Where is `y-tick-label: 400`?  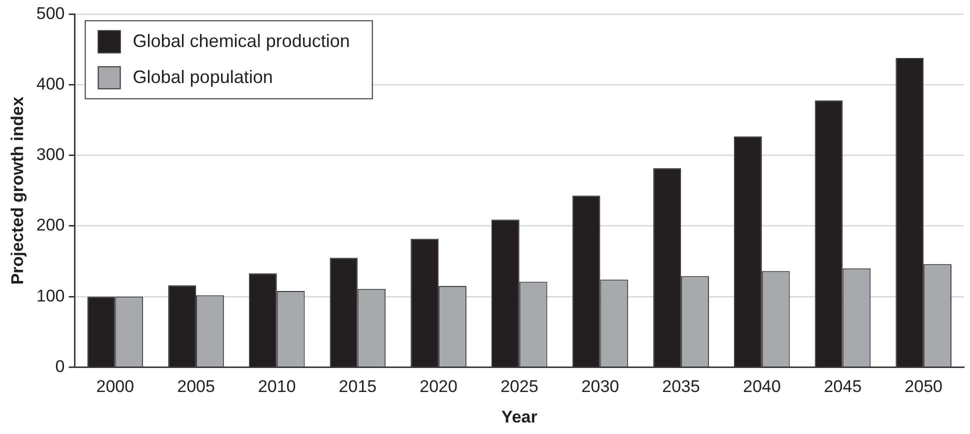
y-tick-label: 400 is located at coordinates (50, 84).